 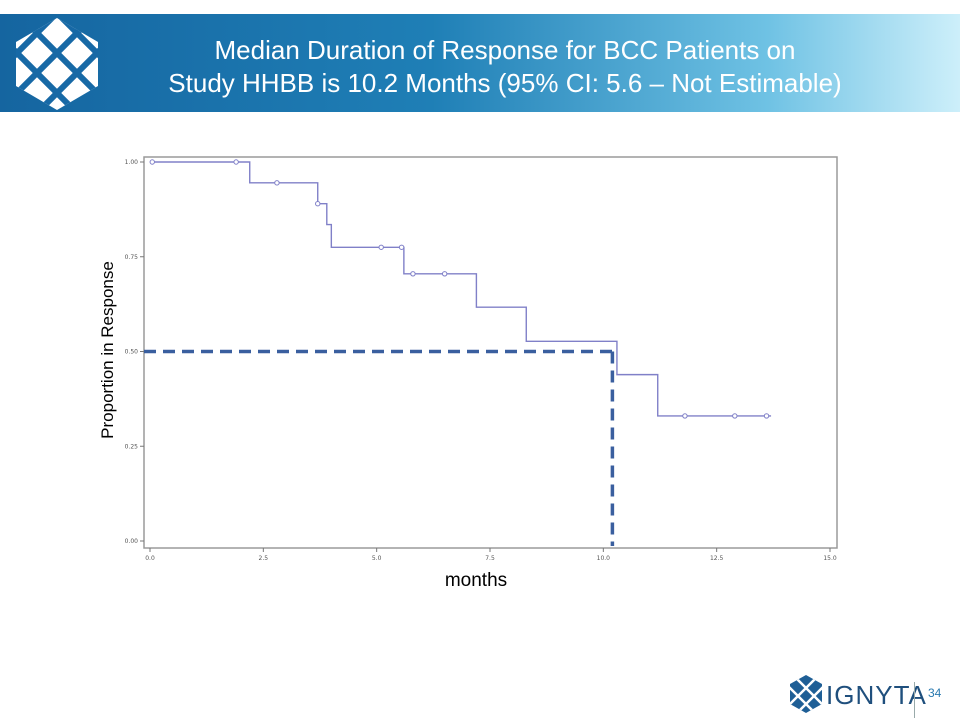 What do you see at coordinates (914, 700) in the screenshot?
I see `footer-divider` at bounding box center [914, 700].